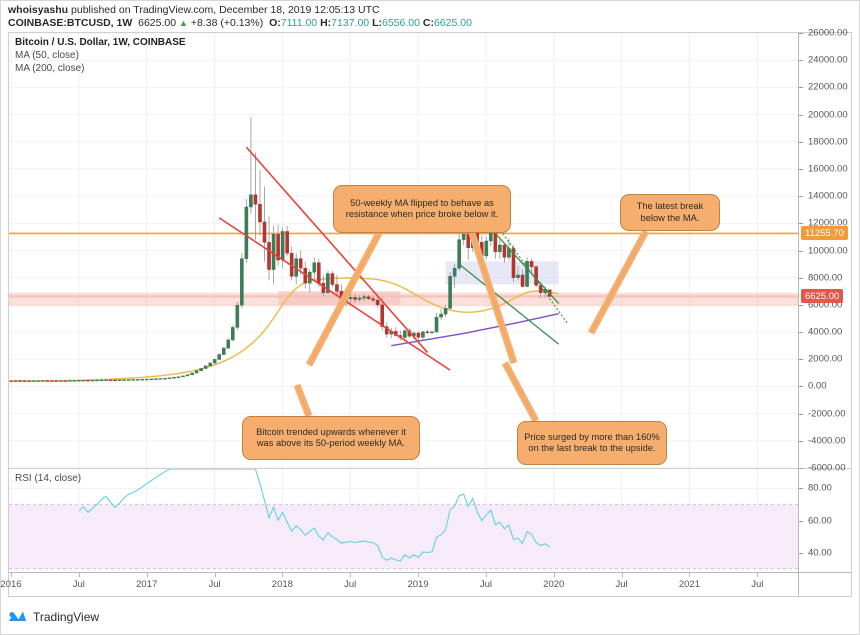 Image resolution: width=860 pixels, height=635 pixels. Describe the element at coordinates (828, 142) in the screenshot. I see `price-tick-label: 18000.00` at that location.